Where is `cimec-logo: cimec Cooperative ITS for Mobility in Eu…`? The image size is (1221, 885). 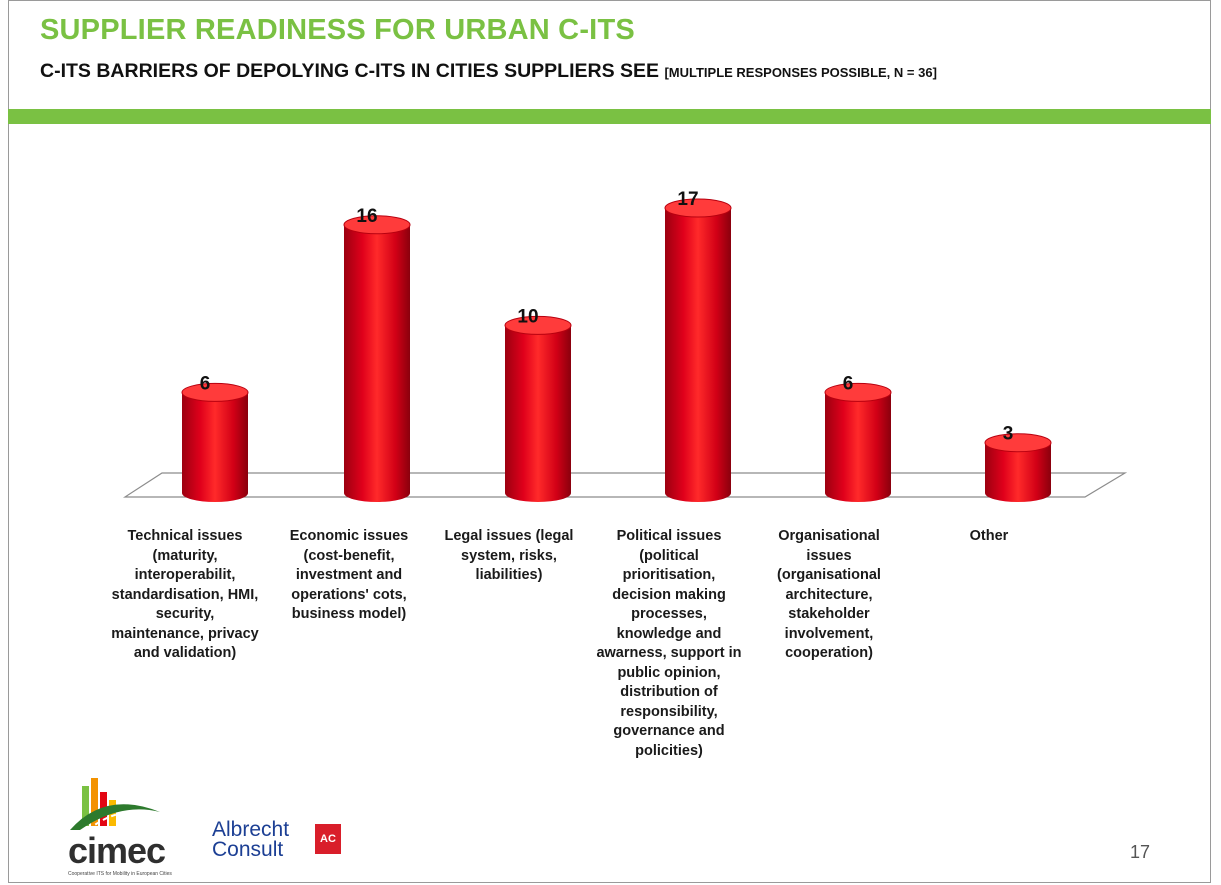 cimec-logo: cimec Cooperative ITS for Mobility in Eu… is located at coordinates (116, 824).